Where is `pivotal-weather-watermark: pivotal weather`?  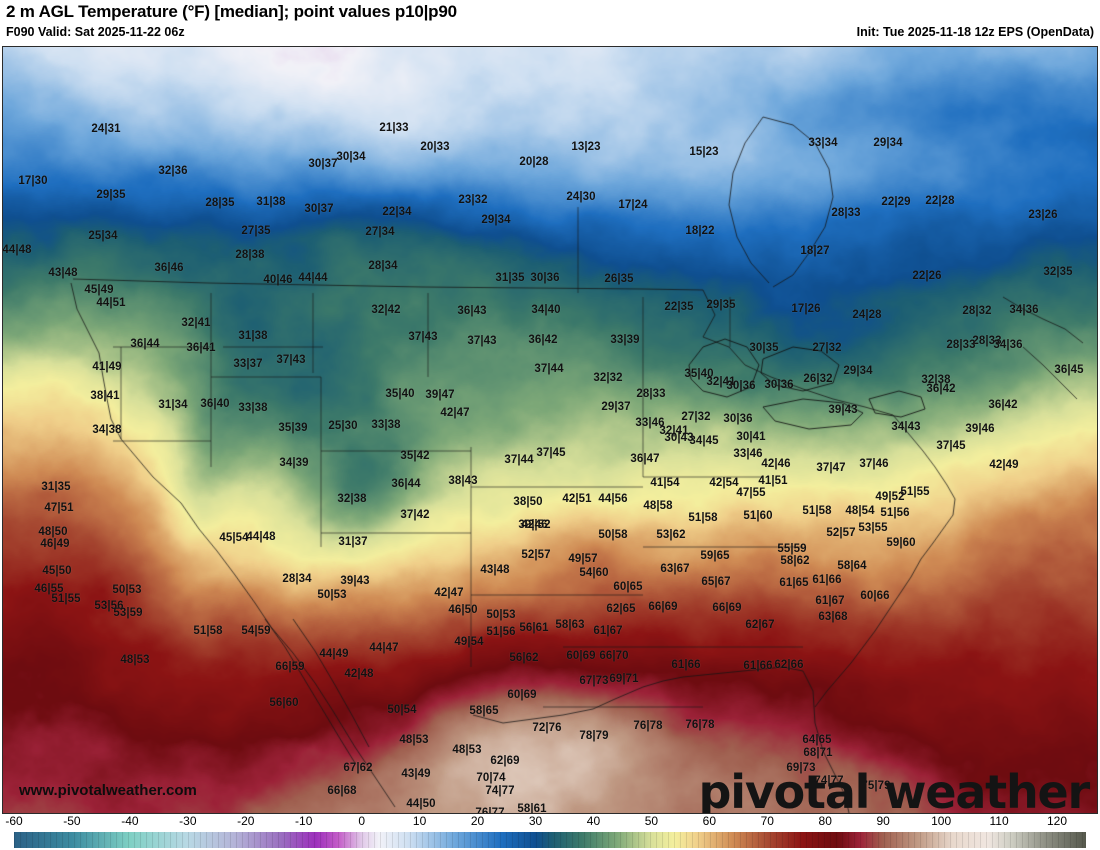
pivotal-weather-watermark: pivotal weather is located at coordinates (894, 789).